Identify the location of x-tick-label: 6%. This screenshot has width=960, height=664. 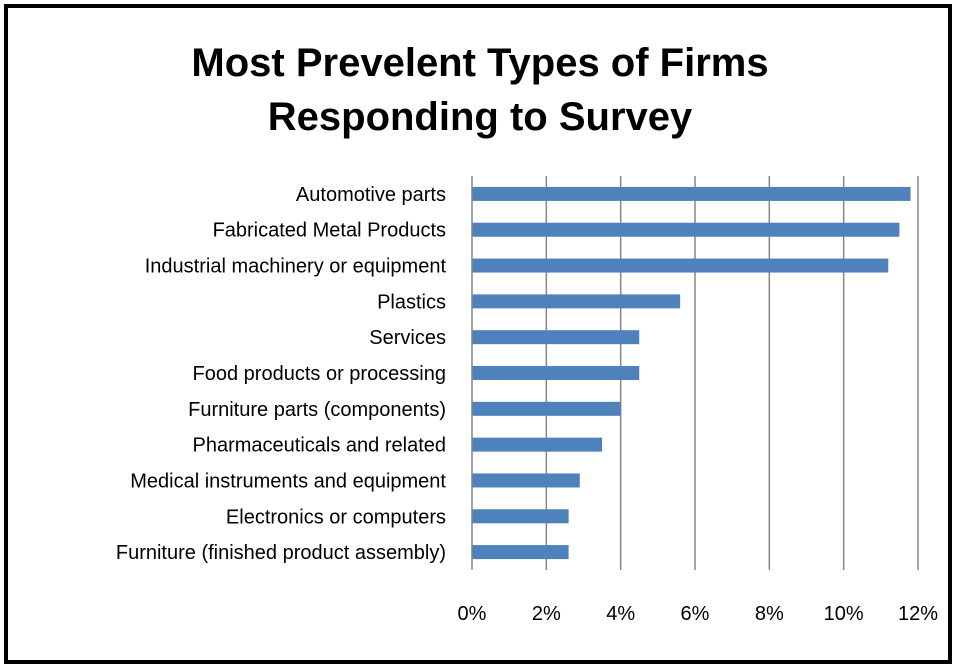
(695, 614).